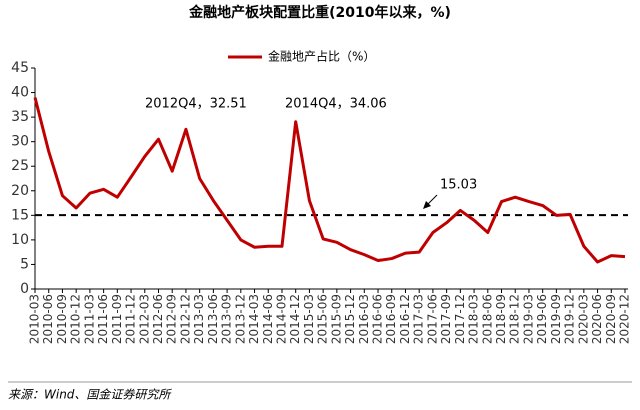 This screenshot has width=640, height=410. What do you see at coordinates (35, 319) in the screenshot?
I see `x-tick-label: 2010-03` at bounding box center [35, 319].